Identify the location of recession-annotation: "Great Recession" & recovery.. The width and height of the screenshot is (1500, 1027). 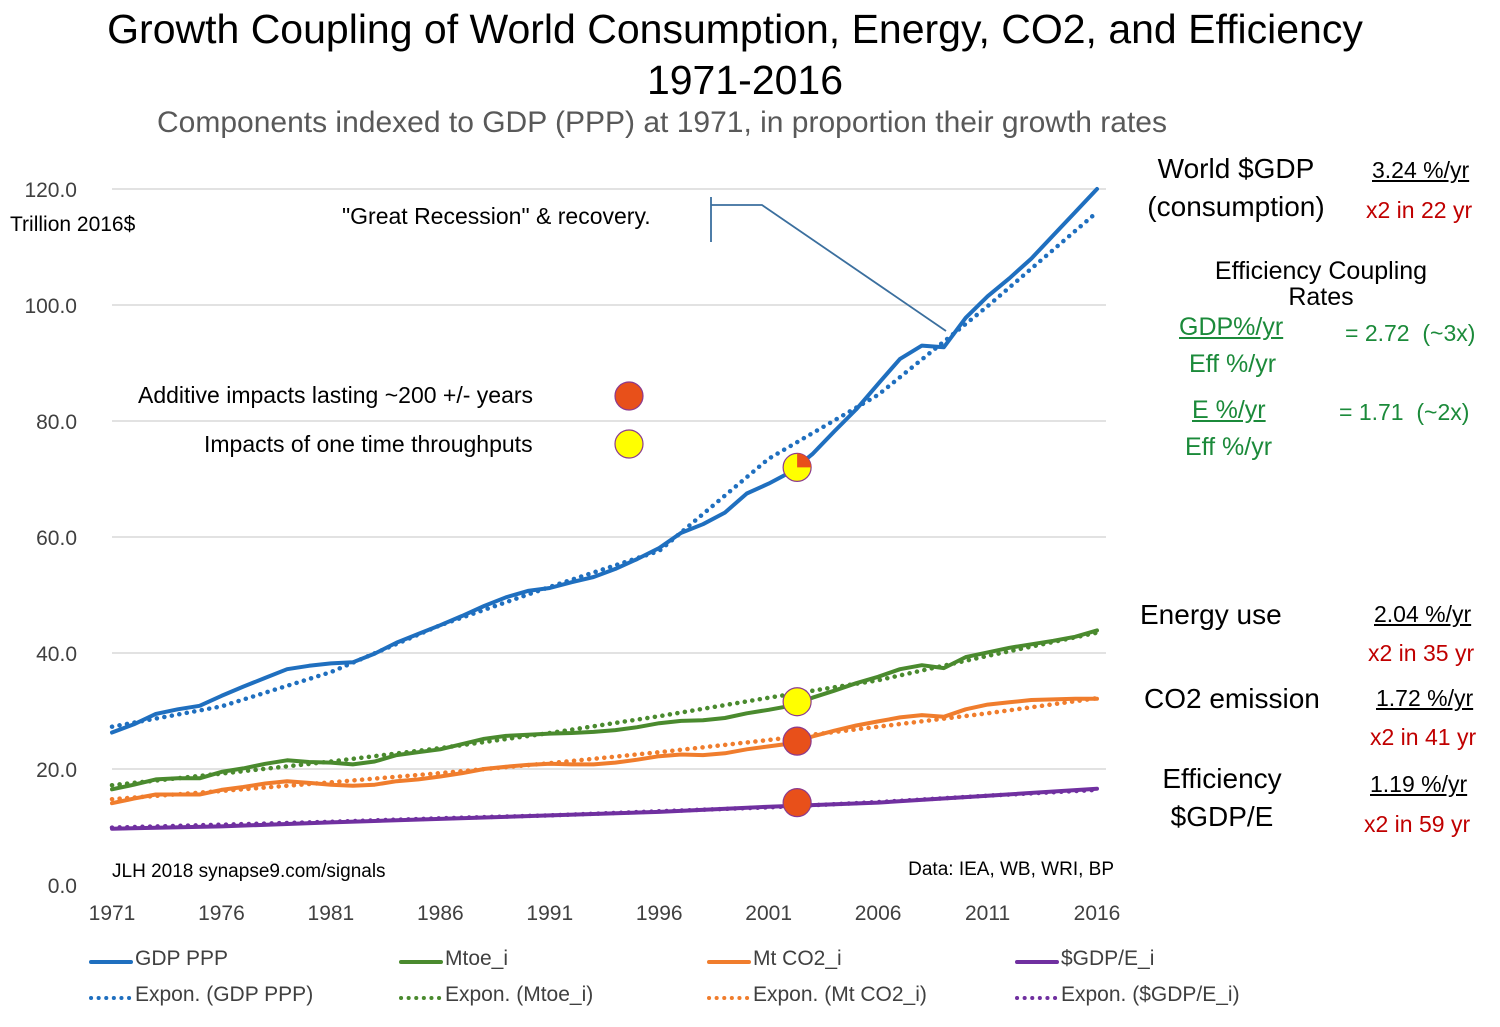
(496, 216).